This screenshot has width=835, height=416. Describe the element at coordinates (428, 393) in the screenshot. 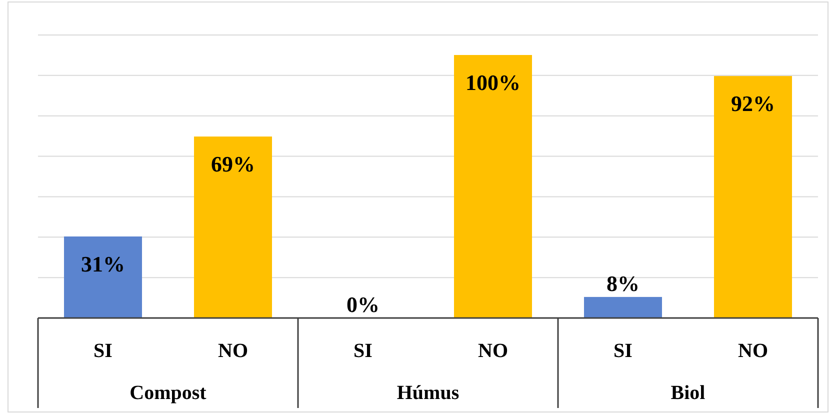

I see `text: Húmus` at that location.